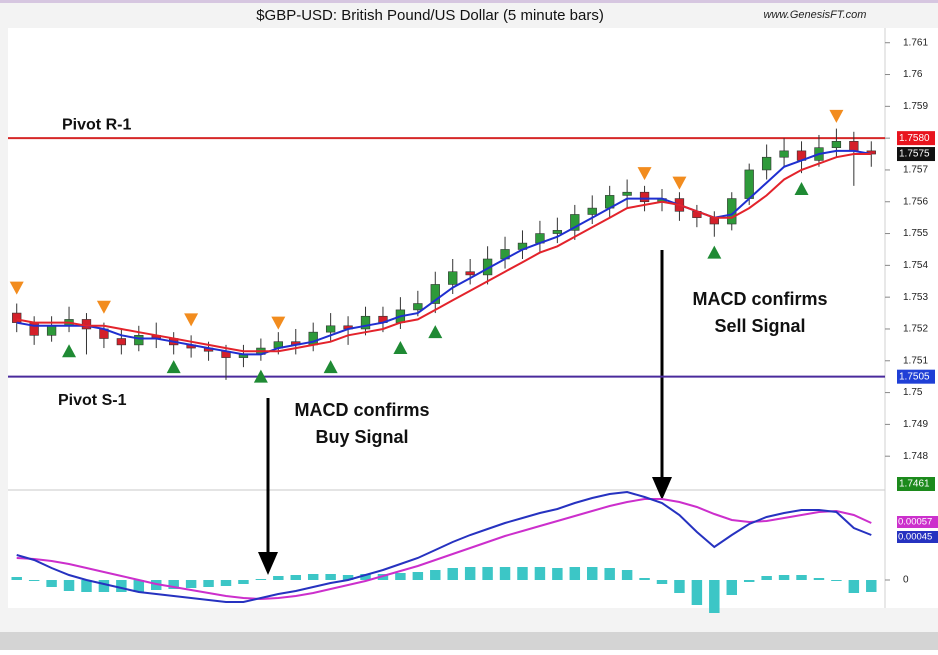 This screenshot has height=655, width=938. What do you see at coordinates (915, 424) in the screenshot?
I see `y-tick-label: 1.749` at bounding box center [915, 424].